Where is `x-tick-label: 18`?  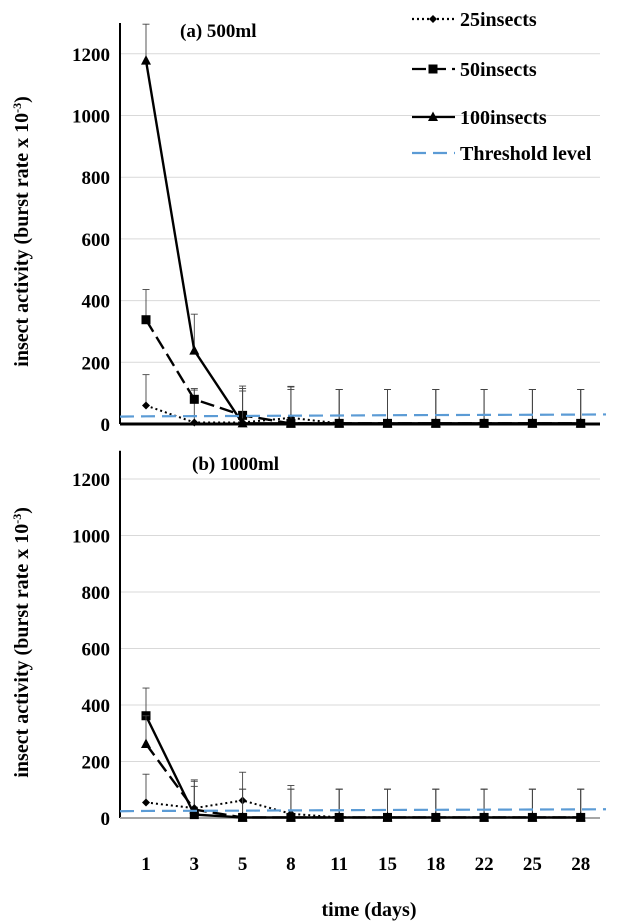 x-tick-label: 18 is located at coordinates (435, 864).